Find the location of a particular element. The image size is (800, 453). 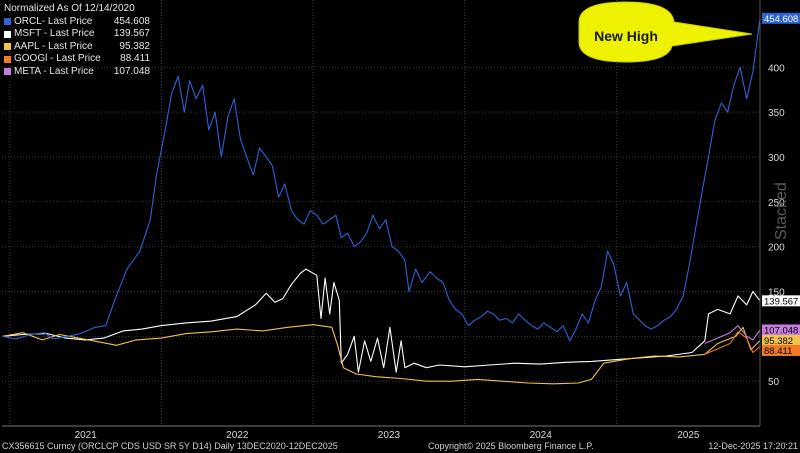

legend-value-meta: 107.048 is located at coordinates (131, 71).